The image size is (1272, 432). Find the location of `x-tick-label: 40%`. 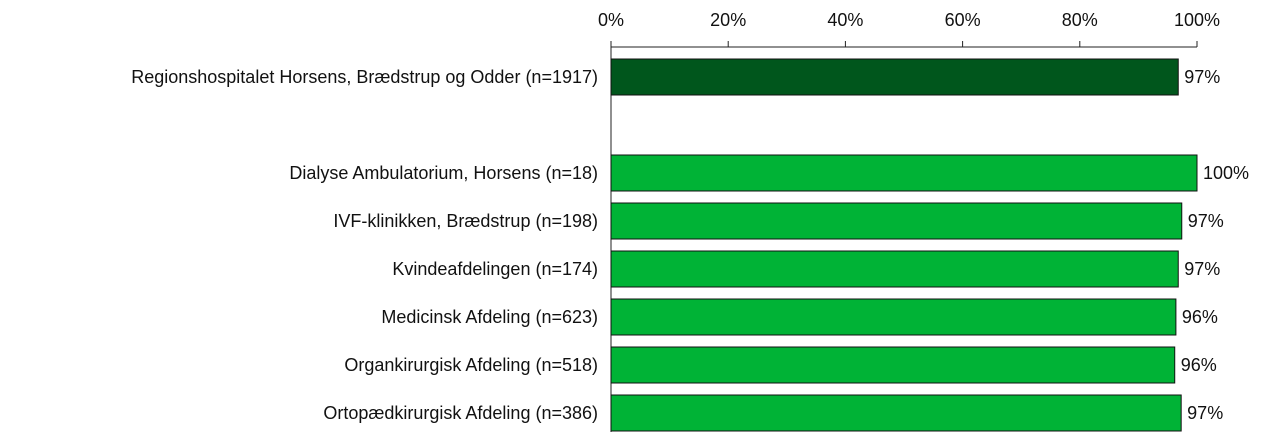

x-tick-label: 40% is located at coordinates (845, 20).